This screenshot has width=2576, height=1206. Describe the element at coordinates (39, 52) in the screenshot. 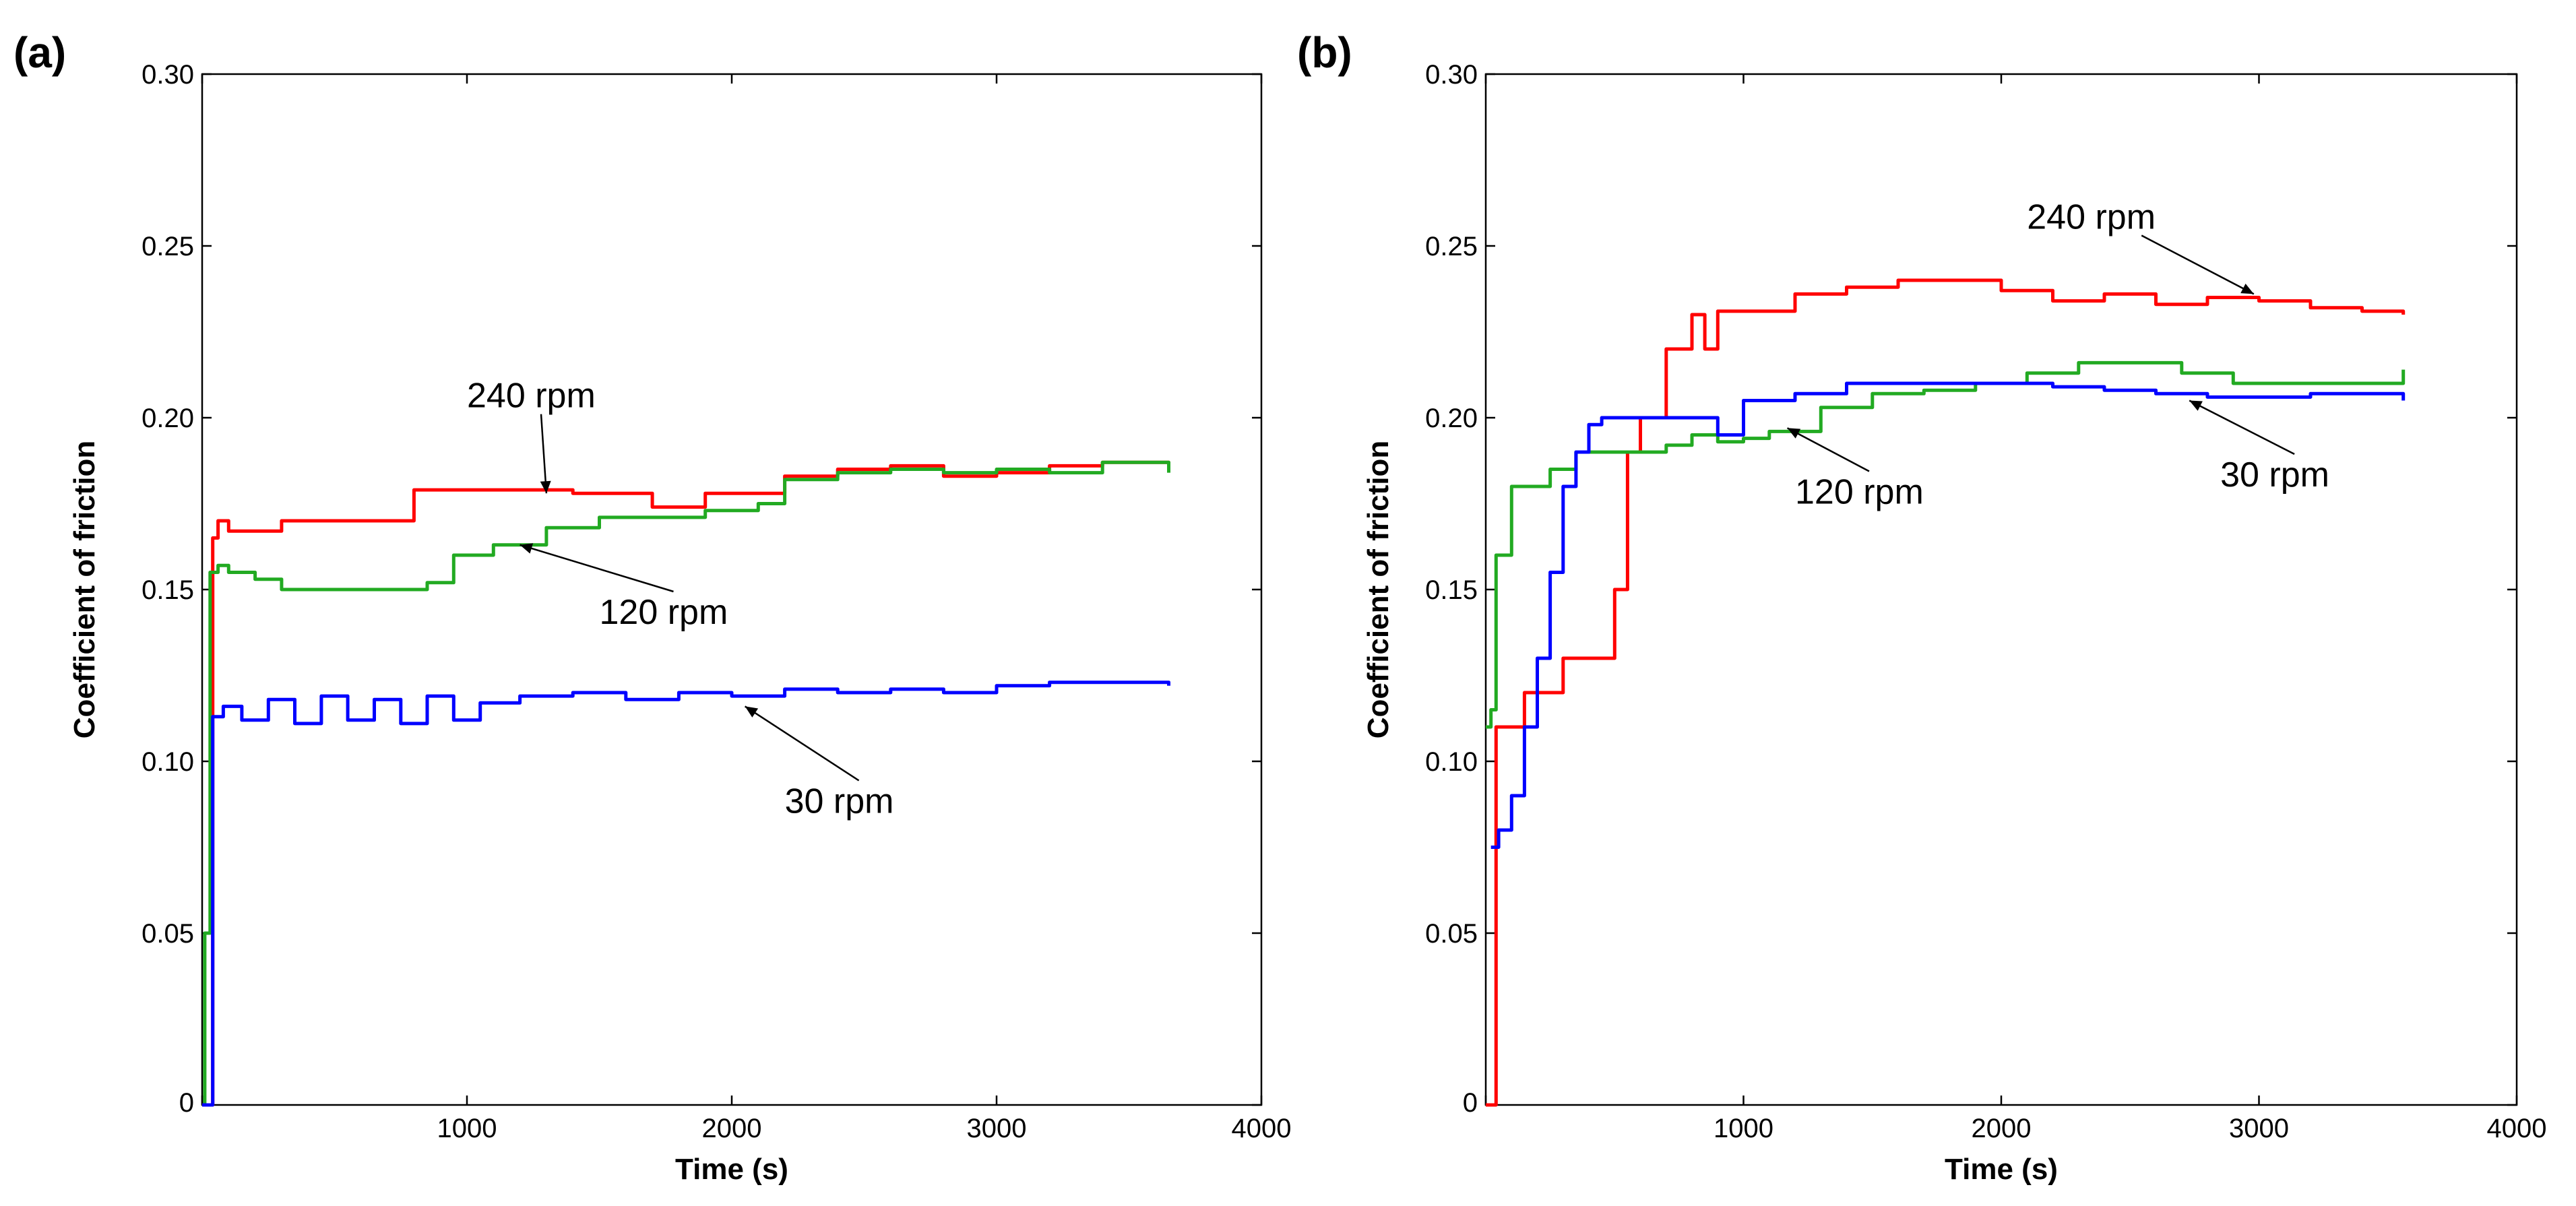

I see `panel-label: (a)` at that location.